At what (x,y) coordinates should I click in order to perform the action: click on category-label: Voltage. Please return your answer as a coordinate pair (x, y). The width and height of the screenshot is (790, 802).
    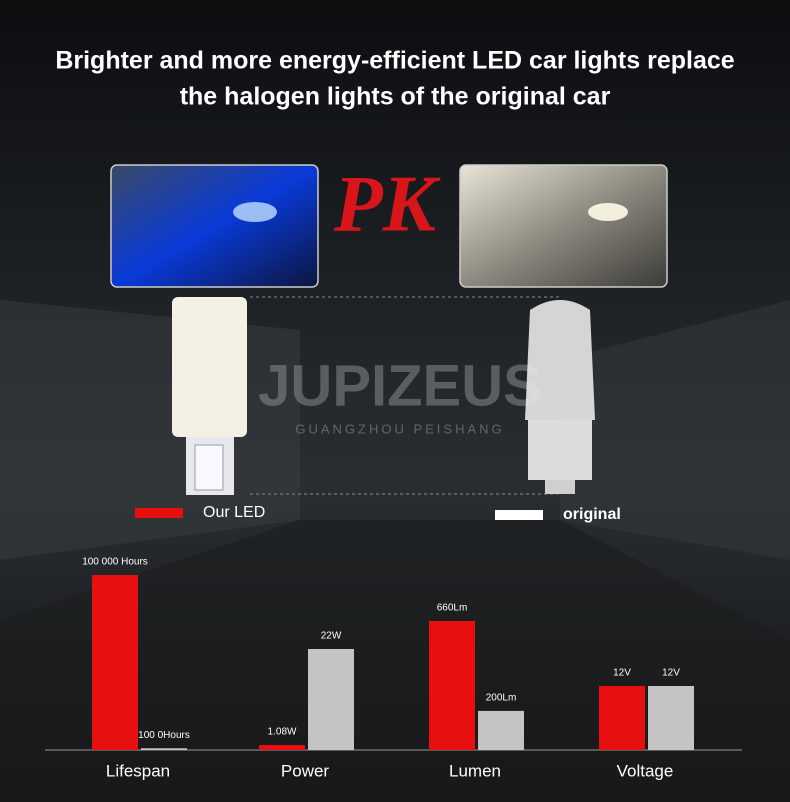
    Looking at the image, I should click on (645, 770).